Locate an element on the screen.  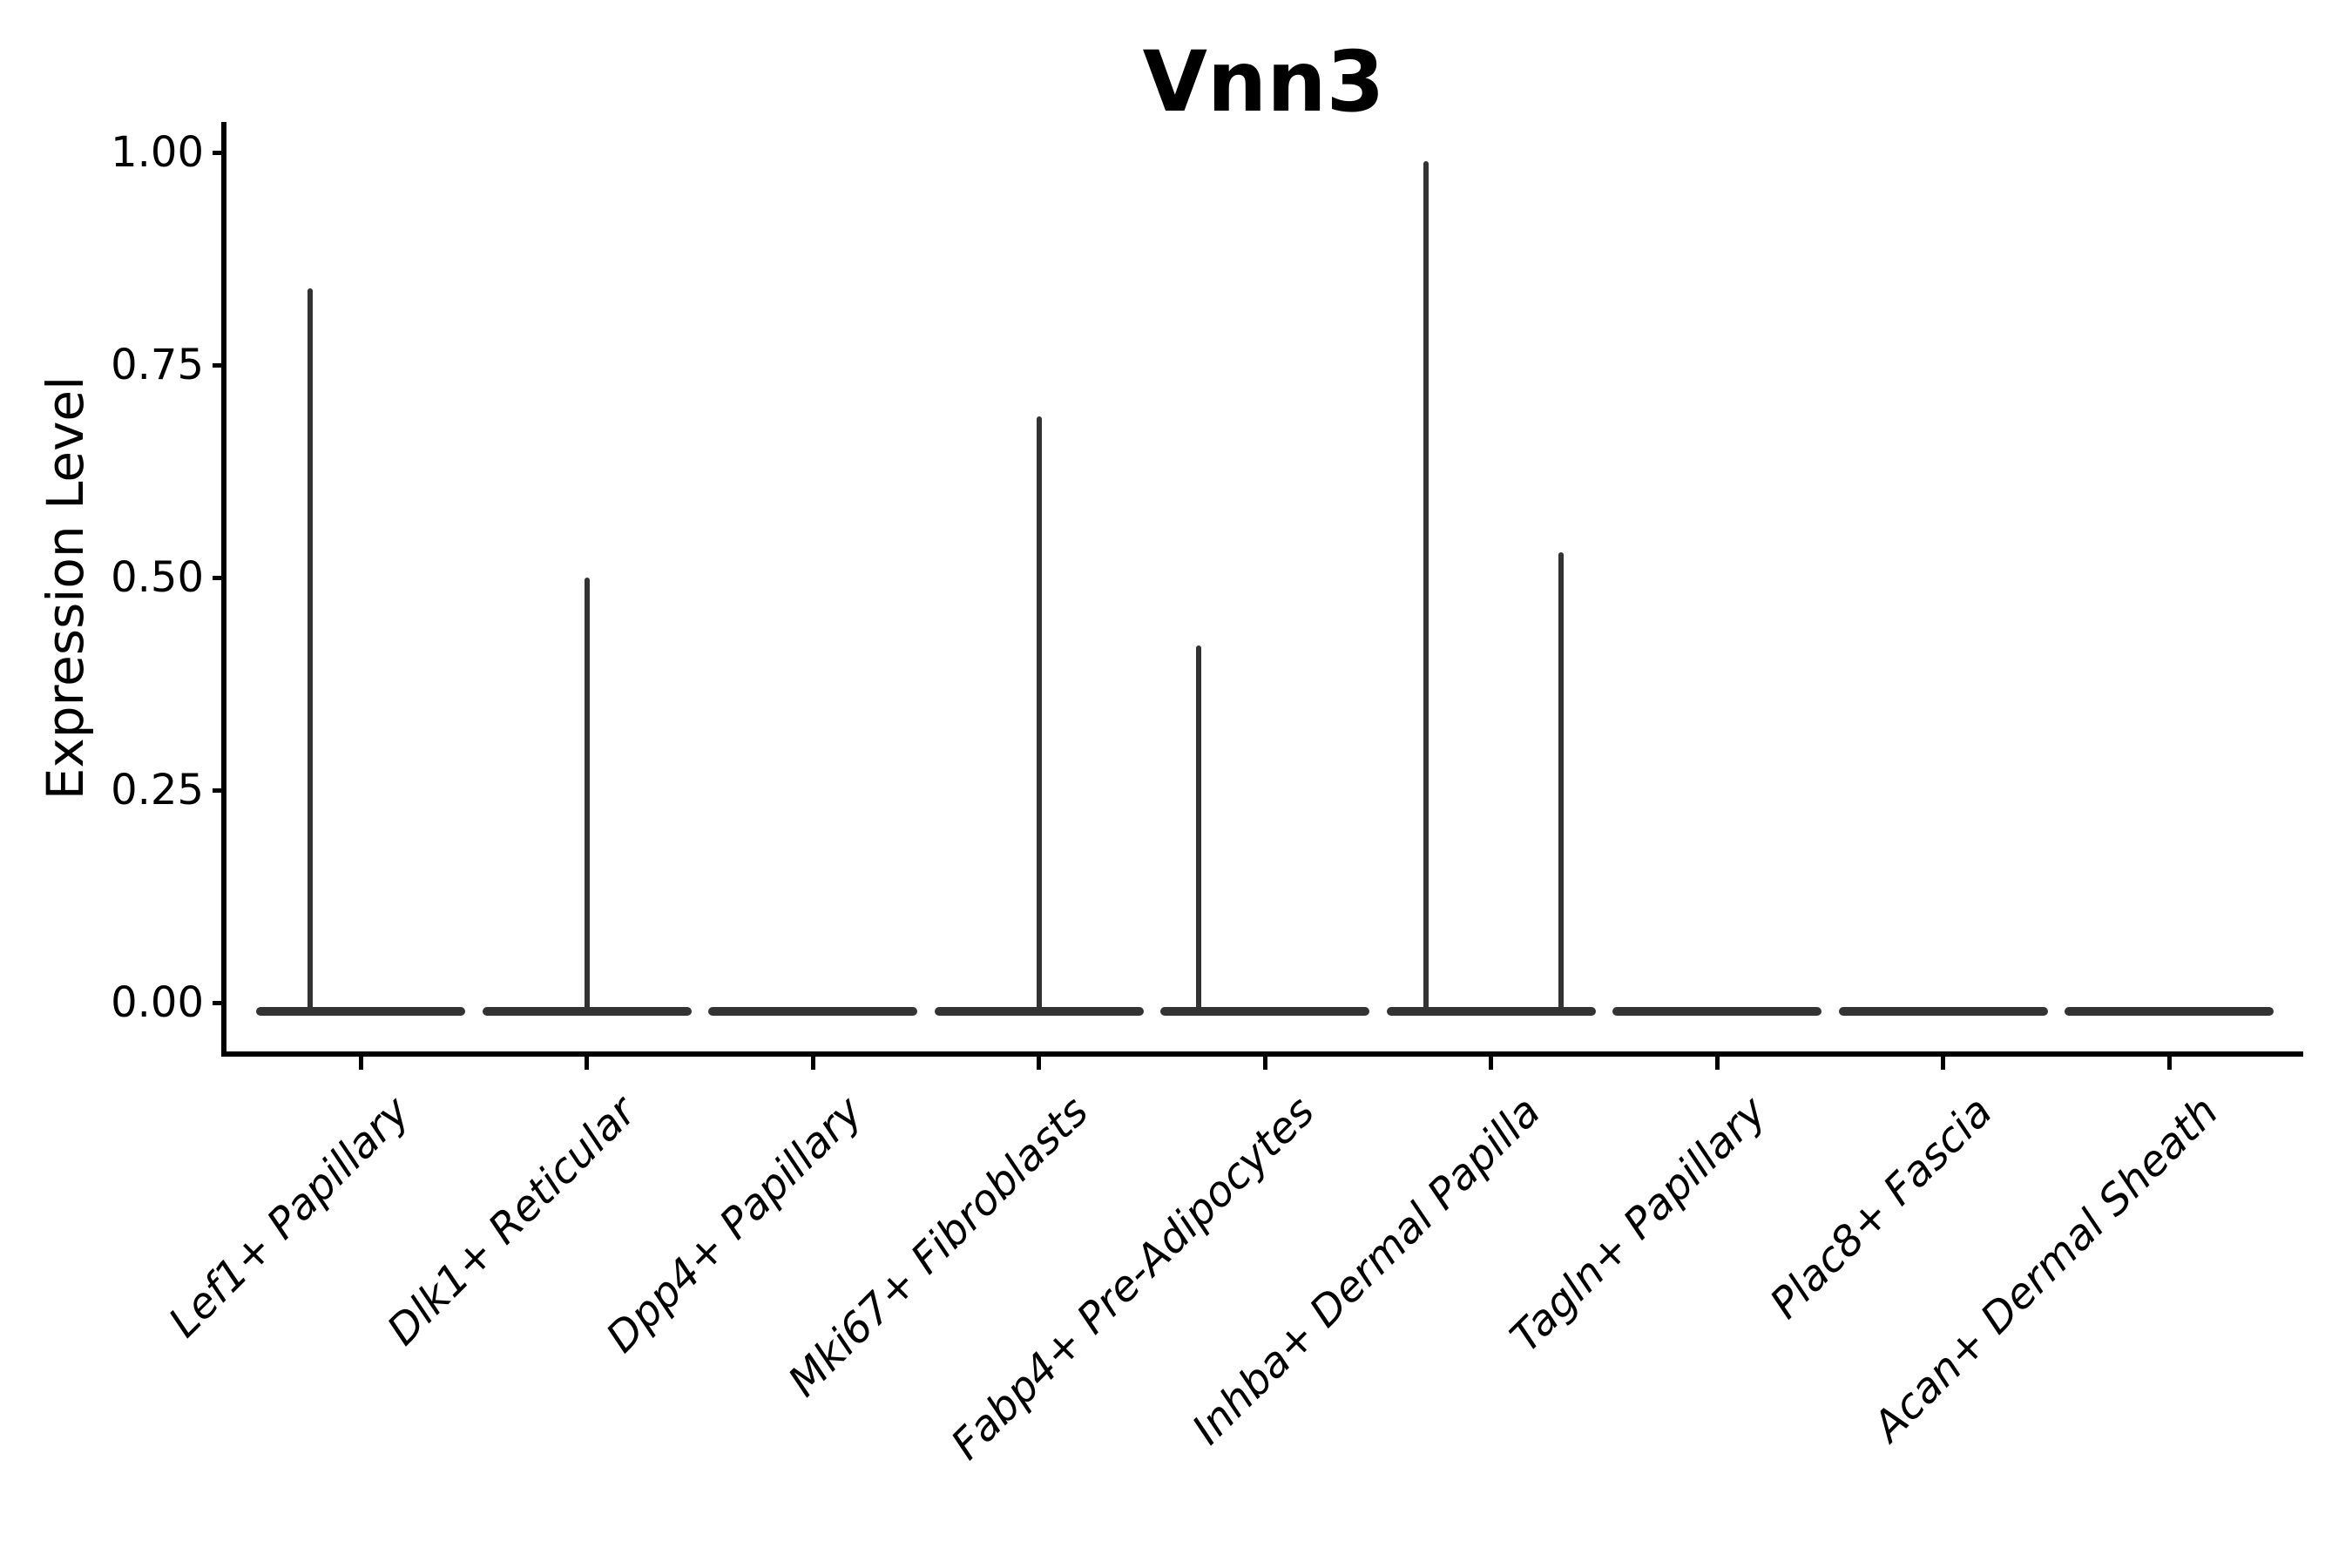
x-tick-label: Dlk1+ Reticular is located at coordinates (511, 1221).